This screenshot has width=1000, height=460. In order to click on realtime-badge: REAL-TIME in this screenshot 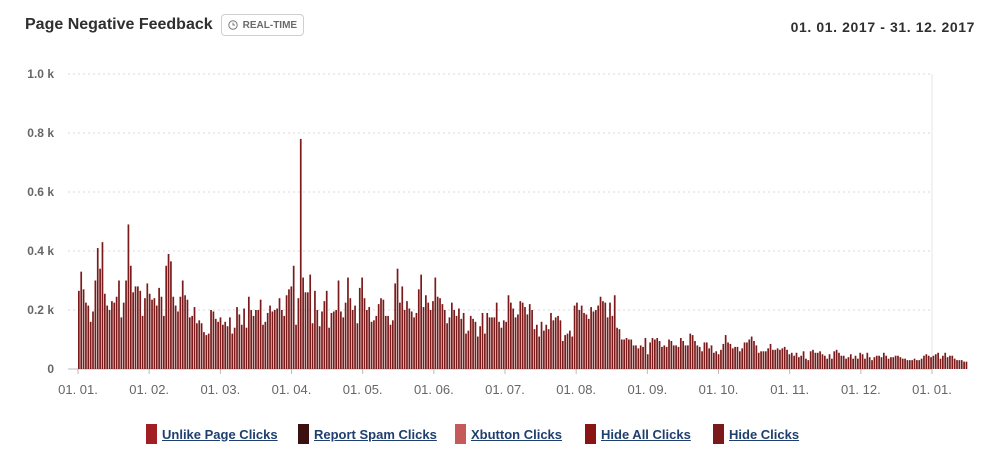, I will do `click(262, 25)`.